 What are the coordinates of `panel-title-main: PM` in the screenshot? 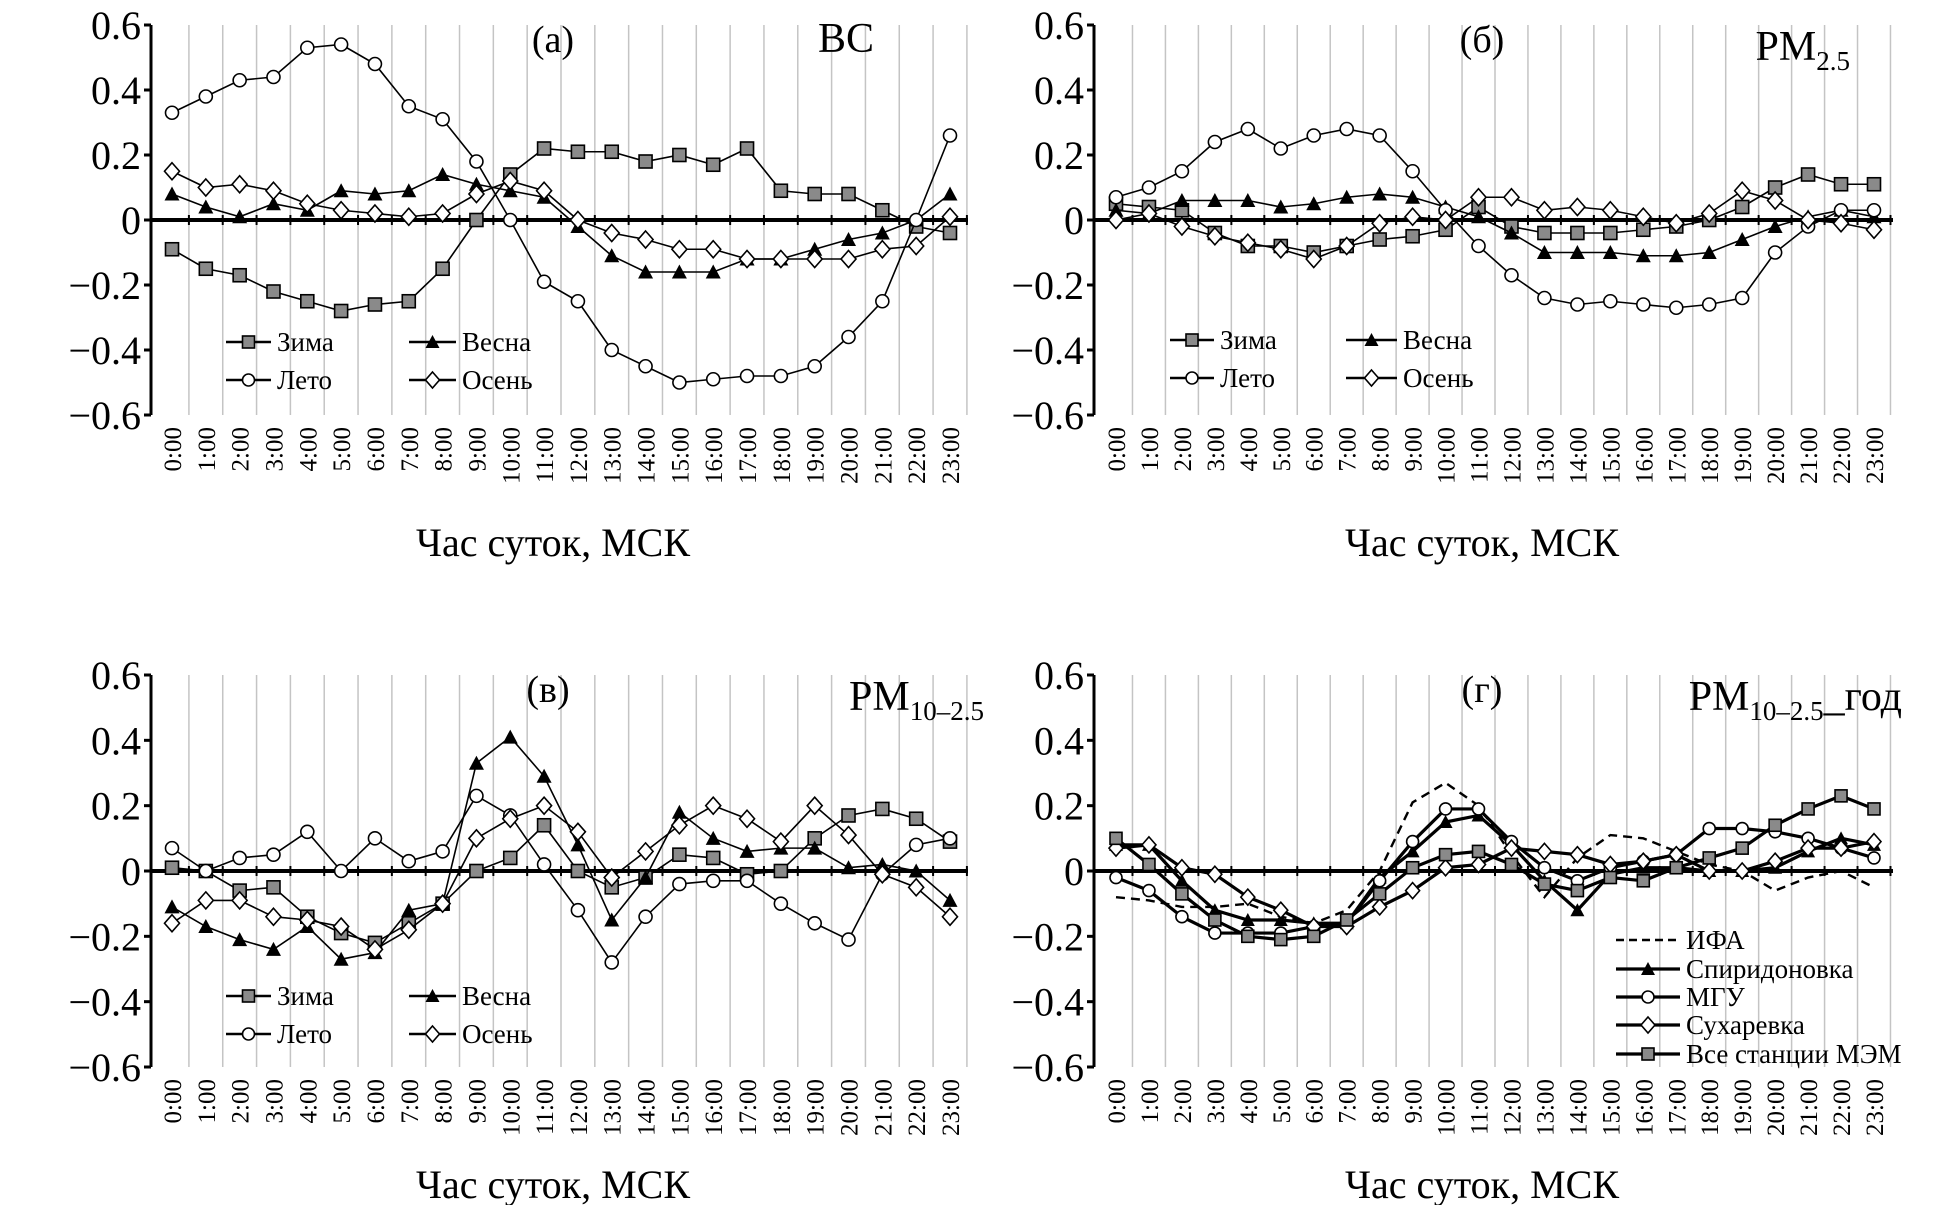 It's located at (879, 697).